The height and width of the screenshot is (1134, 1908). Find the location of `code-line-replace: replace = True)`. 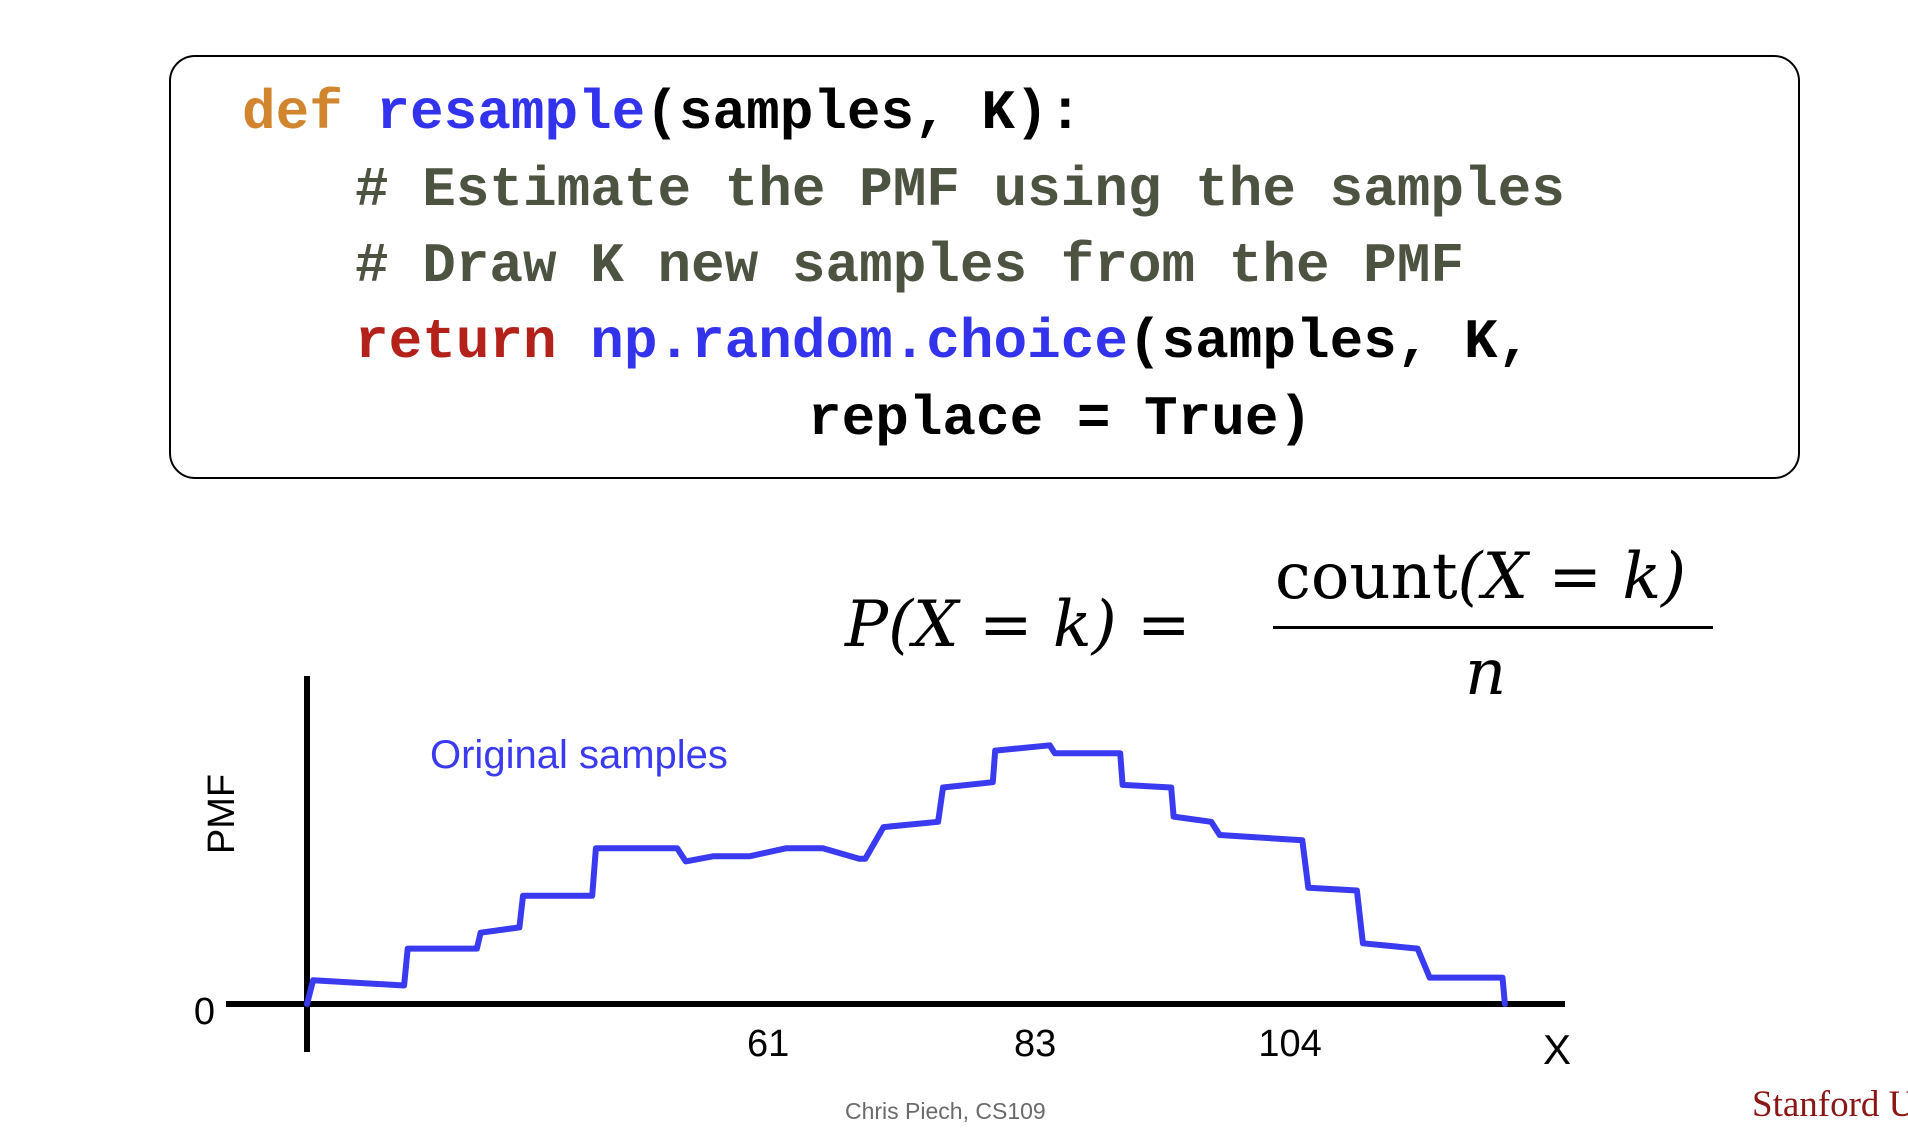

code-line-replace: replace = True) is located at coordinates (1060, 419).